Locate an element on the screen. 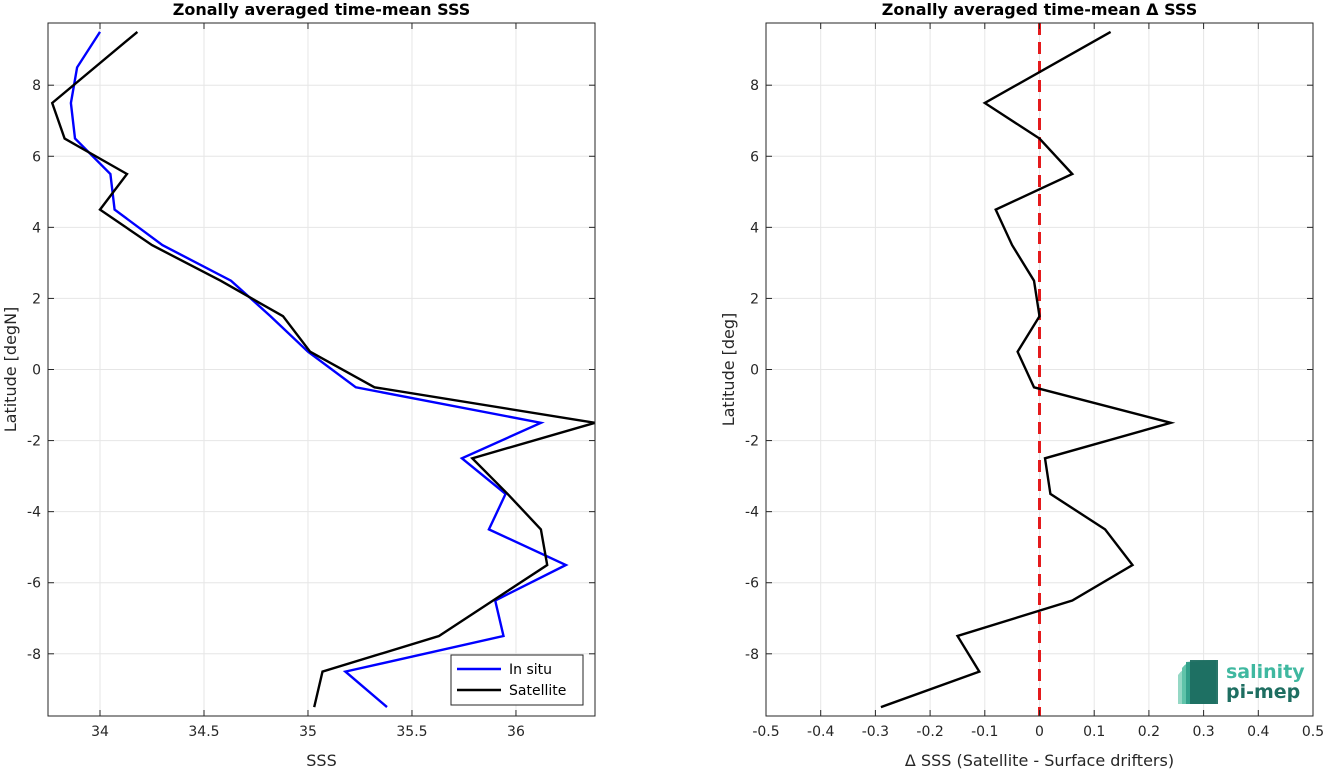 The image size is (1325, 769). left-x-tick-label: 34.5 is located at coordinates (203, 732).